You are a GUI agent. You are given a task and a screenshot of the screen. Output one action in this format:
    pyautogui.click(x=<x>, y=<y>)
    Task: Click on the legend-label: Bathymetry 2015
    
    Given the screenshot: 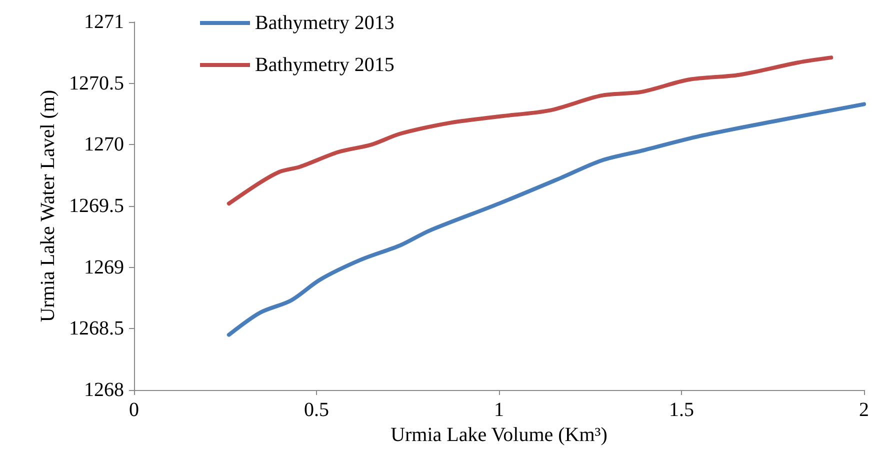 What is the action you would take?
    pyautogui.click(x=324, y=65)
    